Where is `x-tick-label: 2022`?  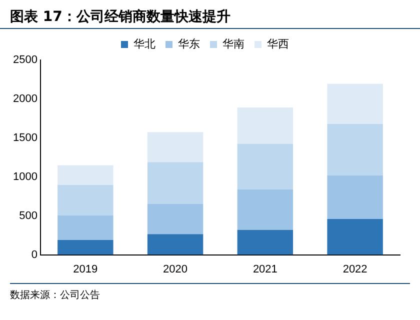
x-tick-label: 2022 is located at coordinates (355, 269).